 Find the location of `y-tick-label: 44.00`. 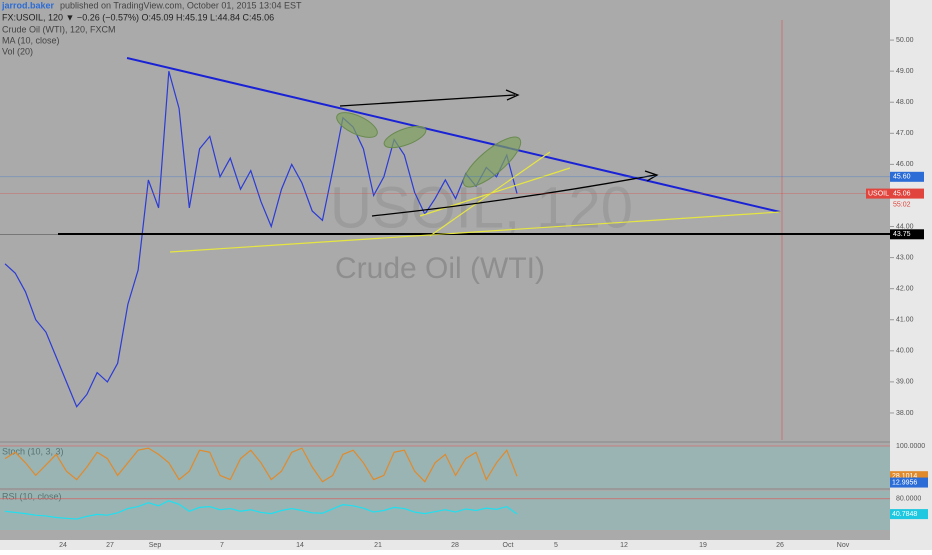

y-tick-label: 44.00 is located at coordinates (905, 226).